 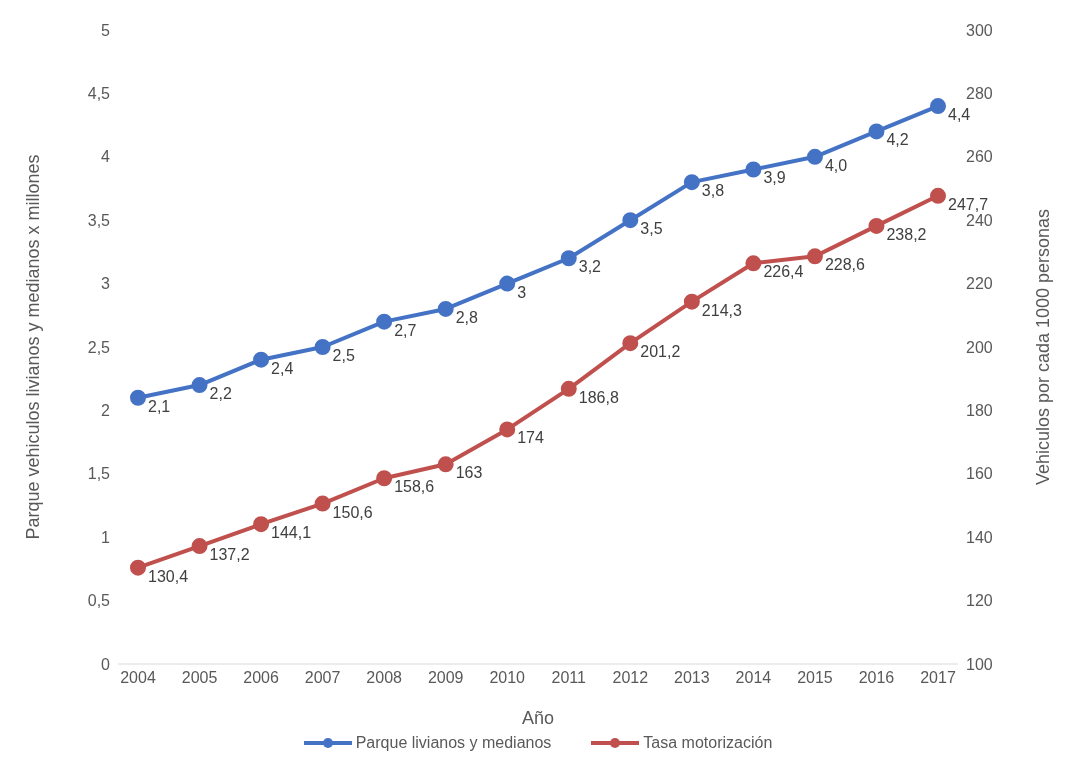 What do you see at coordinates (713, 191) in the screenshot?
I see `data-label: 3,8` at bounding box center [713, 191].